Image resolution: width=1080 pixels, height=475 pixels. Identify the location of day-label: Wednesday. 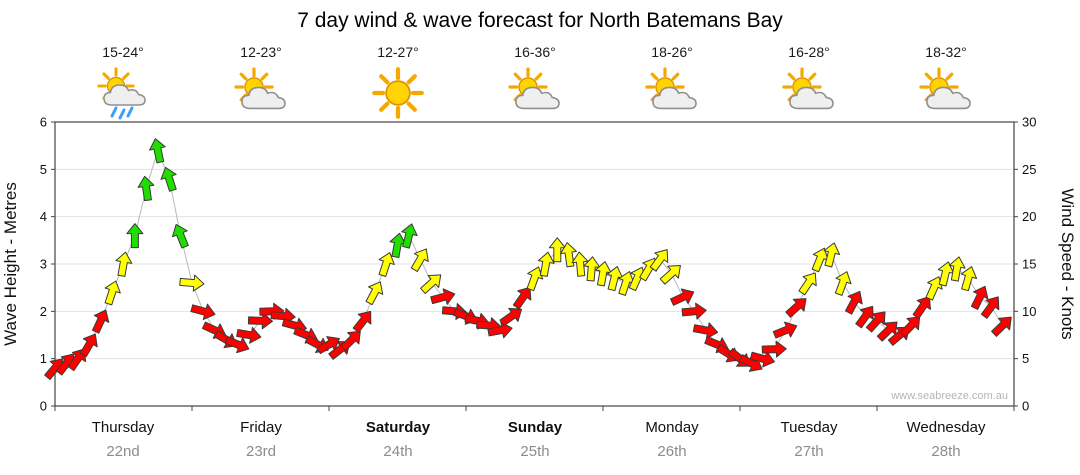
(946, 427).